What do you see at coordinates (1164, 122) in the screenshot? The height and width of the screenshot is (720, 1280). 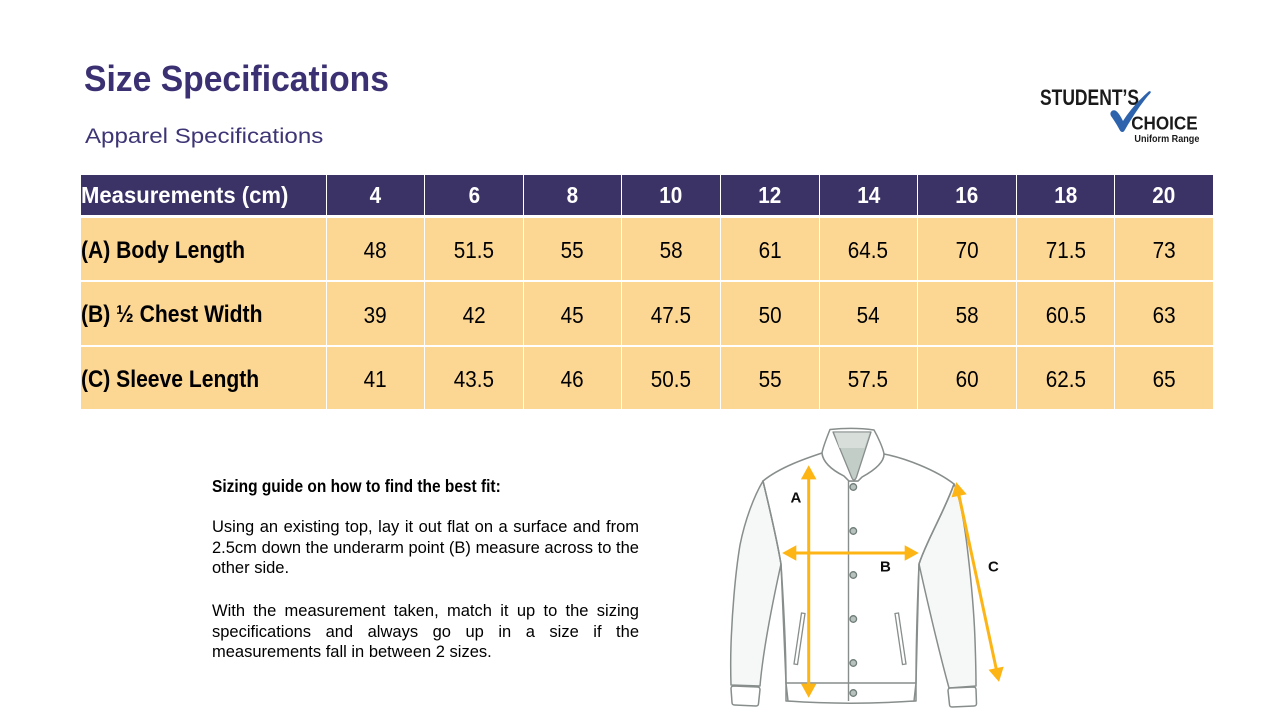 I see `svg-text: CHOICE` at bounding box center [1164, 122].